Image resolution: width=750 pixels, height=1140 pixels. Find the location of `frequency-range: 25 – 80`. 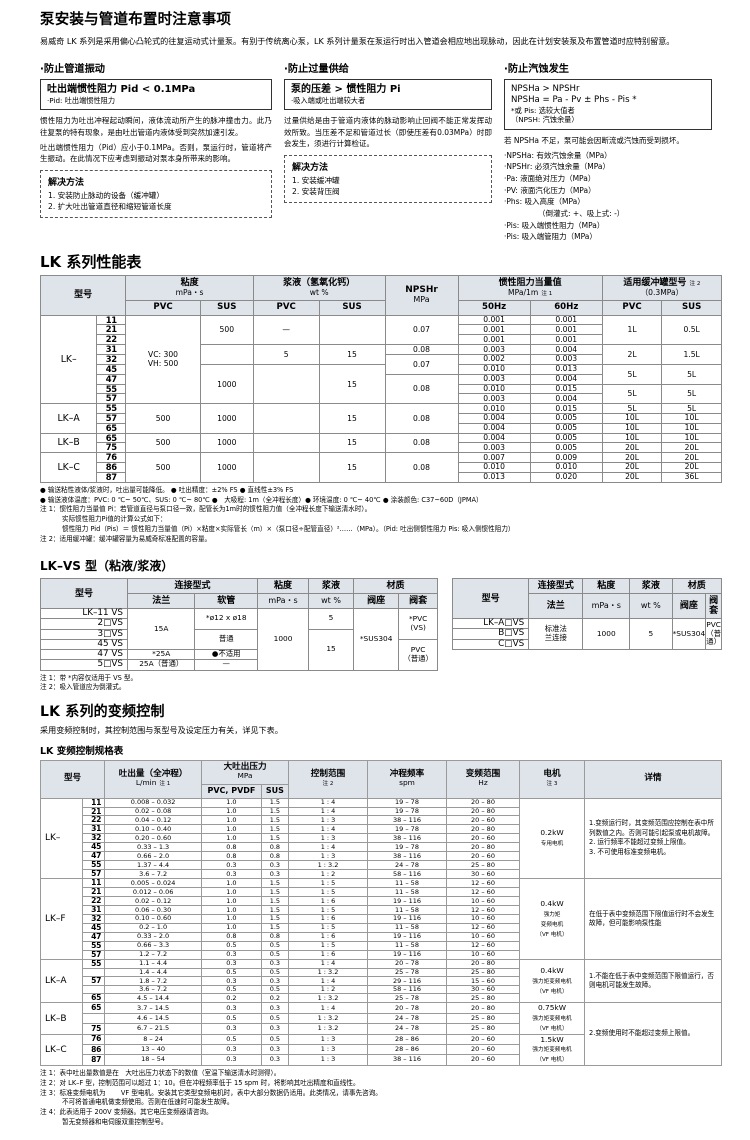

frequency-range: 25 – 80 is located at coordinates (483, 1018).